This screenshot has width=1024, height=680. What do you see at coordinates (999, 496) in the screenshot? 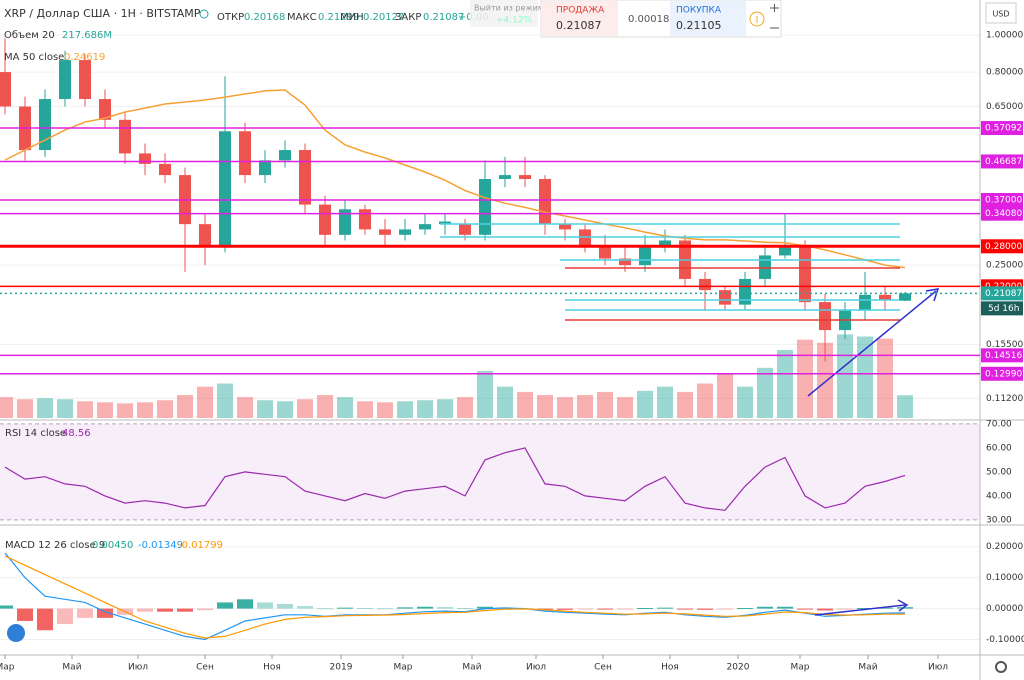
I see `y-tick-label: 40.00` at bounding box center [999, 496].